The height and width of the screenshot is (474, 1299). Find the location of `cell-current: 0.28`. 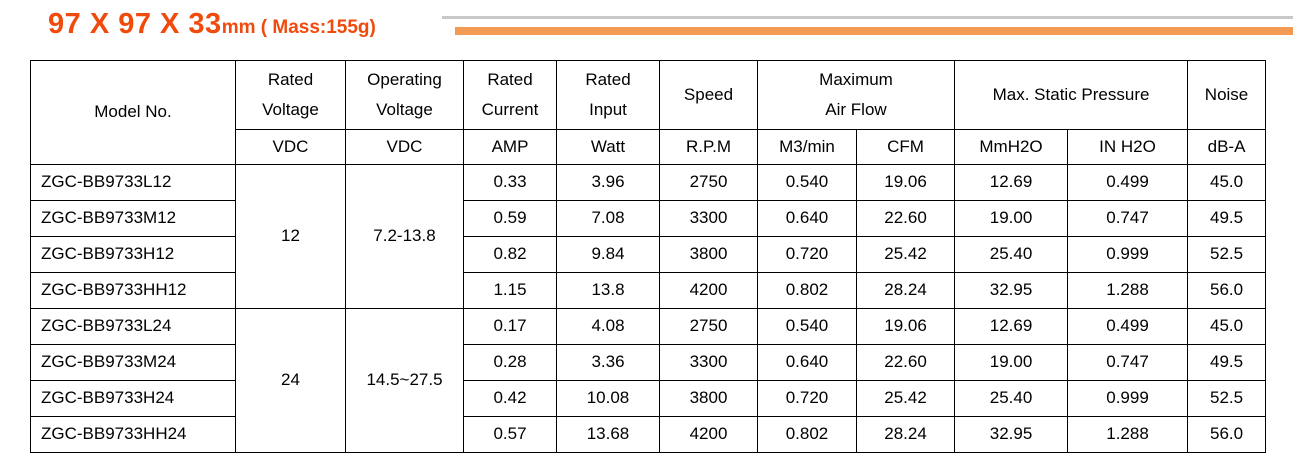

cell-current: 0.28 is located at coordinates (510, 362).